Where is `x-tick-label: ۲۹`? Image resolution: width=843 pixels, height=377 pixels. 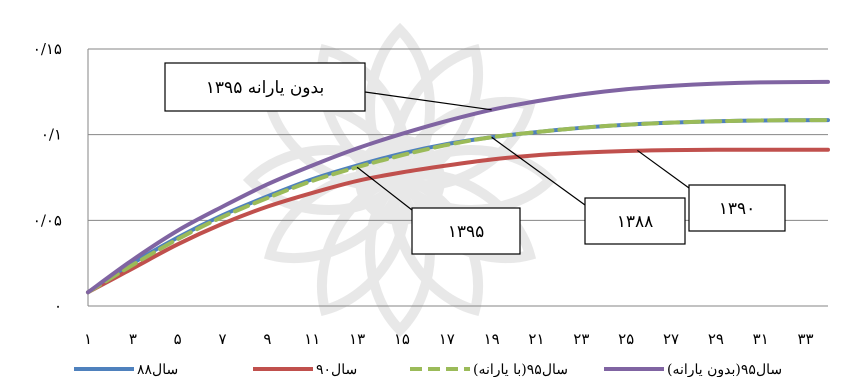
x-tick-label: ۲۹ is located at coordinates (716, 339).